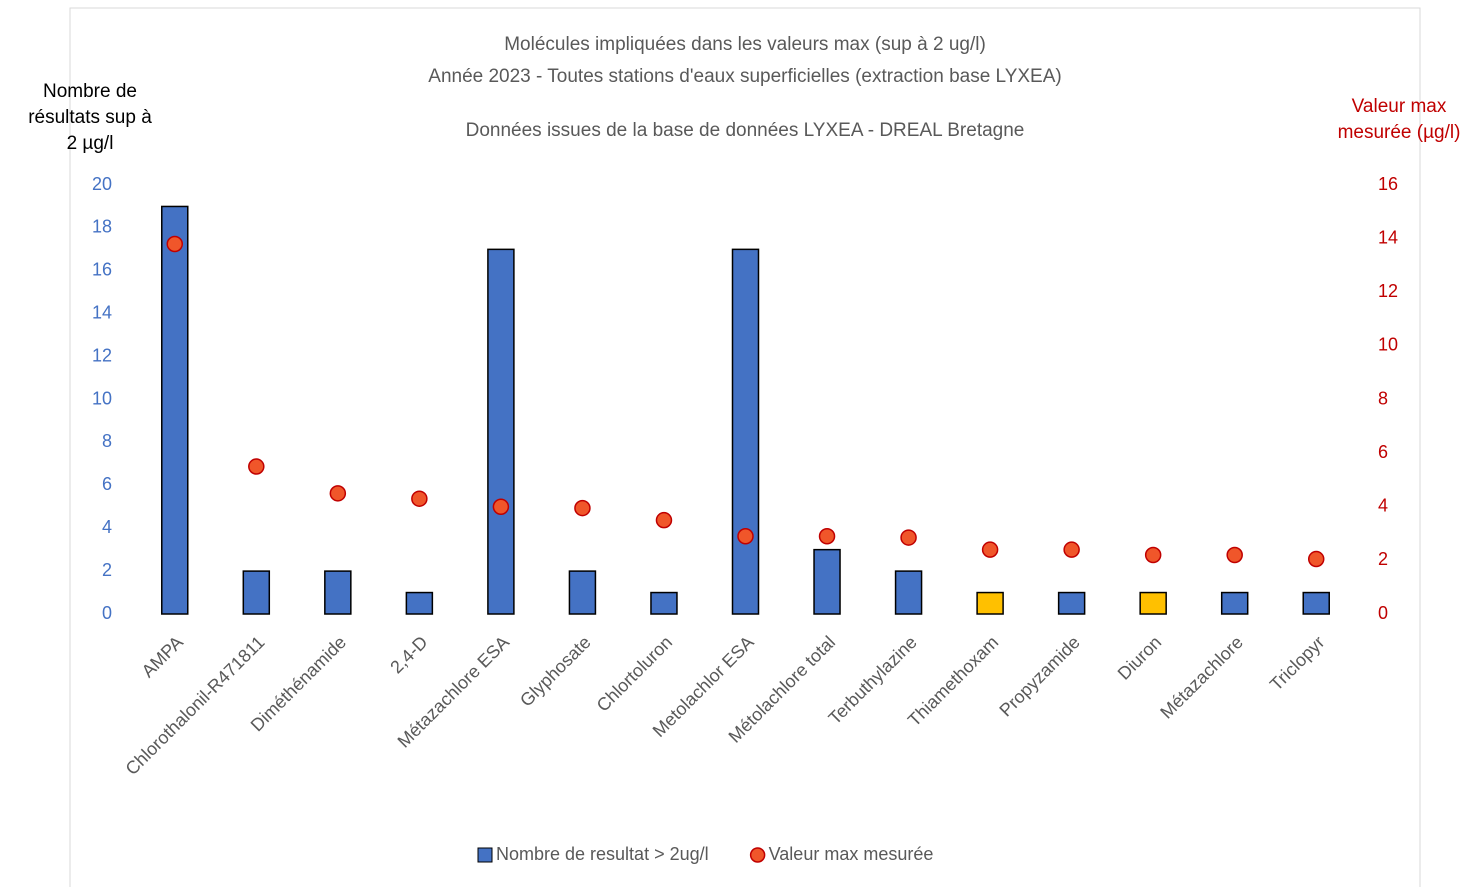  Describe the element at coordinates (1399, 106) in the screenshot. I see `y2-axis-label: Valeur max` at that location.